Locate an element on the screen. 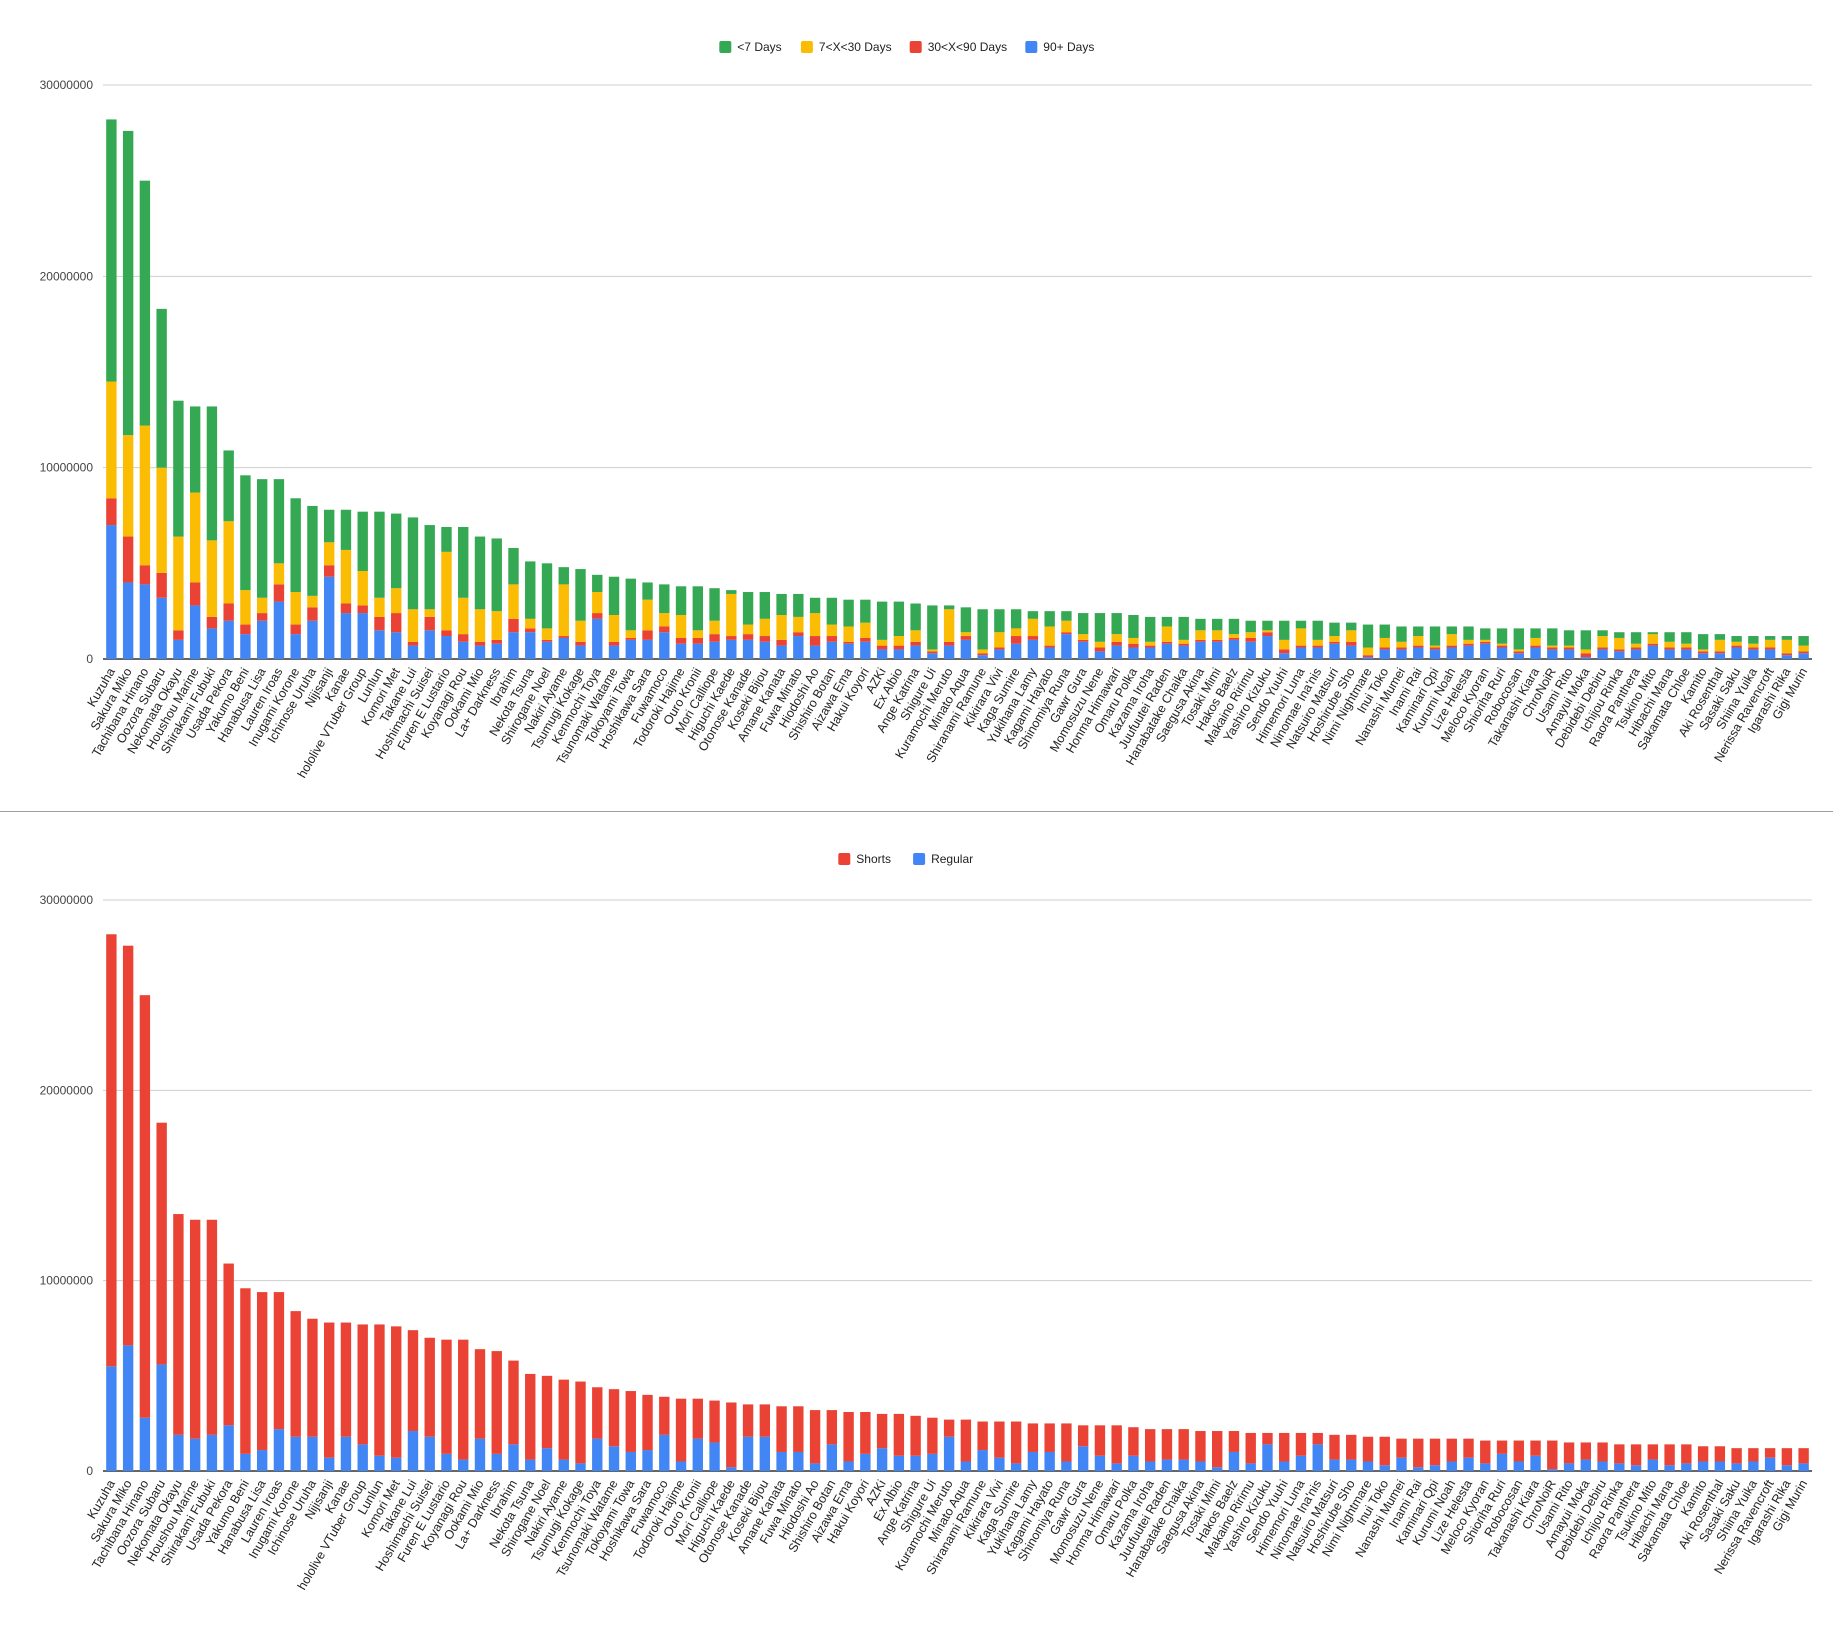 The image size is (1833, 1633). legend-swatch is located at coordinates (844, 859).